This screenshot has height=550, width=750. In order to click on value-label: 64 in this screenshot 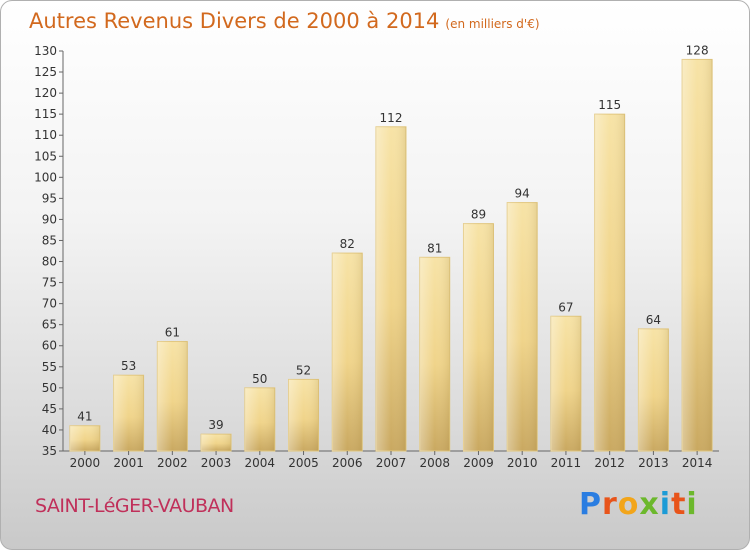, I will do `click(653, 320)`.